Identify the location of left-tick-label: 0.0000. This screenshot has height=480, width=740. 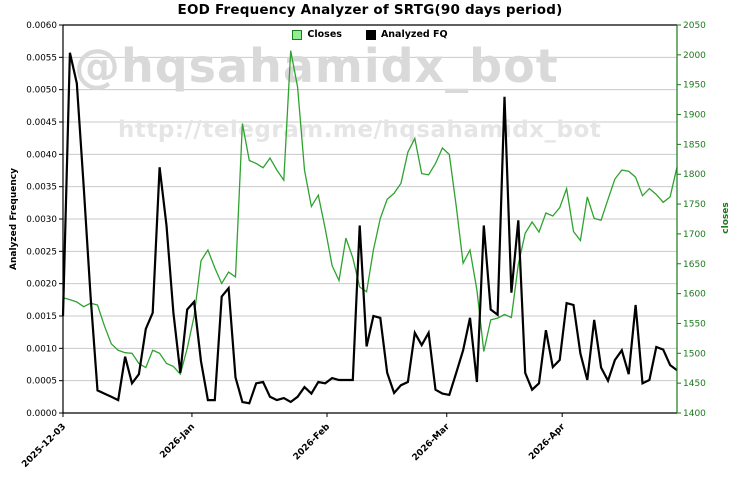
(41, 414).